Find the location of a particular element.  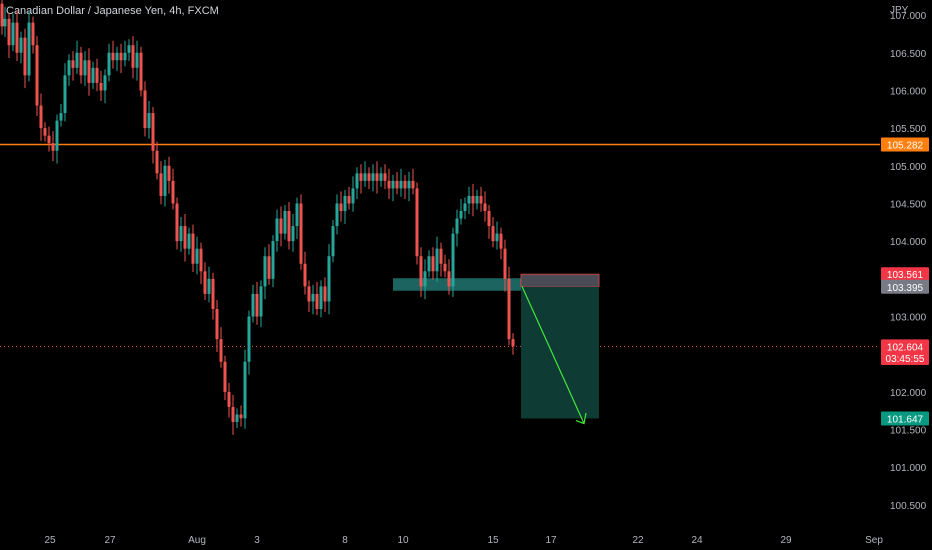

x-tick-label: 10 is located at coordinates (403, 540).